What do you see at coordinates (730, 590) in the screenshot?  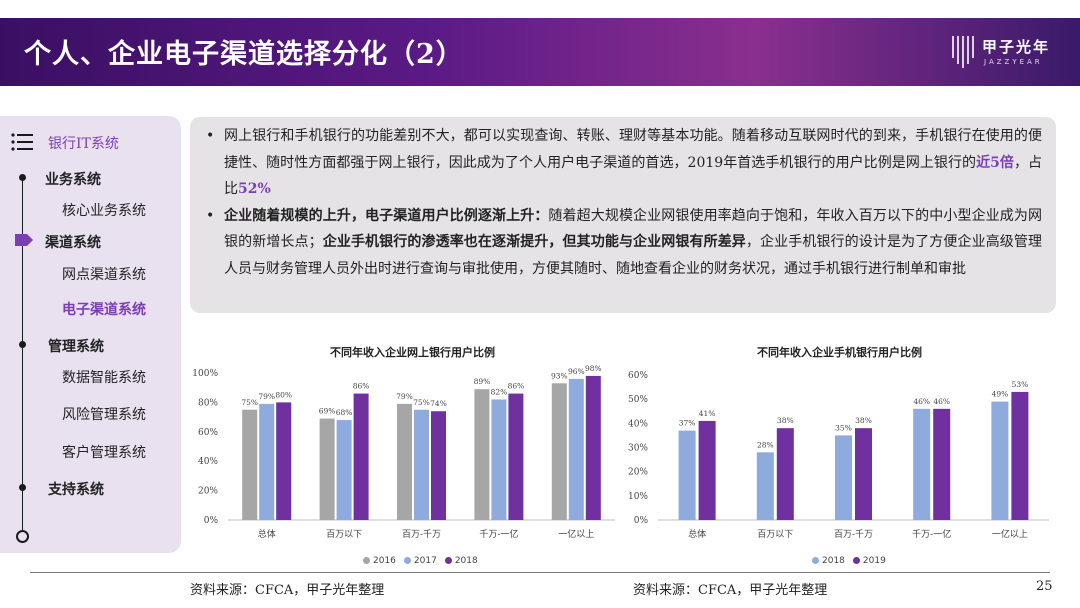 I see `source-note-right: 资料来源：CFCA，甲子光年整理` at bounding box center [730, 590].